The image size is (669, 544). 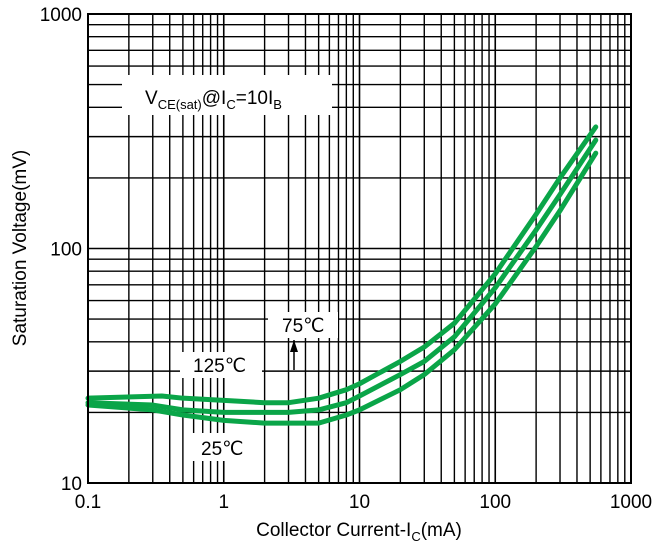 I want to click on x-tick-label: 10, so click(x=359, y=502).